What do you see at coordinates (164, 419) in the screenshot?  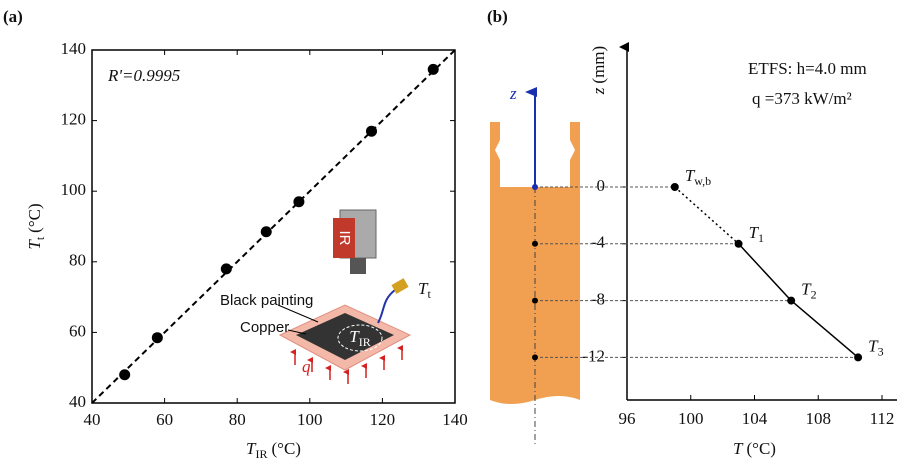 I see `x-tick-label: 60` at bounding box center [164, 419].